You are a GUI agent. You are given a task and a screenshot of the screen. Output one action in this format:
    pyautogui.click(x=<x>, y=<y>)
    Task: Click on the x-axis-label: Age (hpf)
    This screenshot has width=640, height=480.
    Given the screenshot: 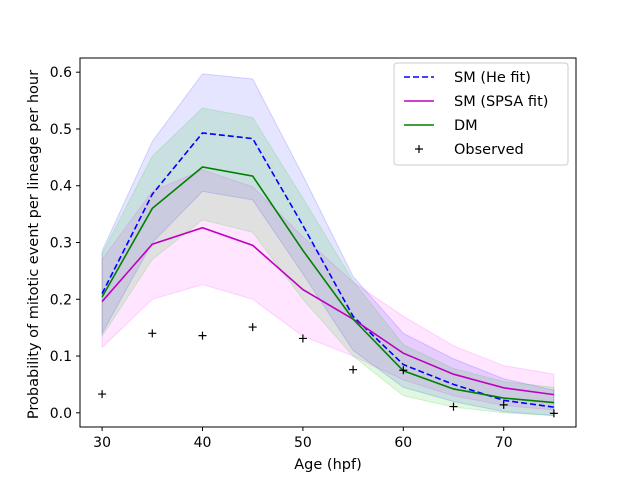 What is the action you would take?
    pyautogui.click(x=327, y=465)
    